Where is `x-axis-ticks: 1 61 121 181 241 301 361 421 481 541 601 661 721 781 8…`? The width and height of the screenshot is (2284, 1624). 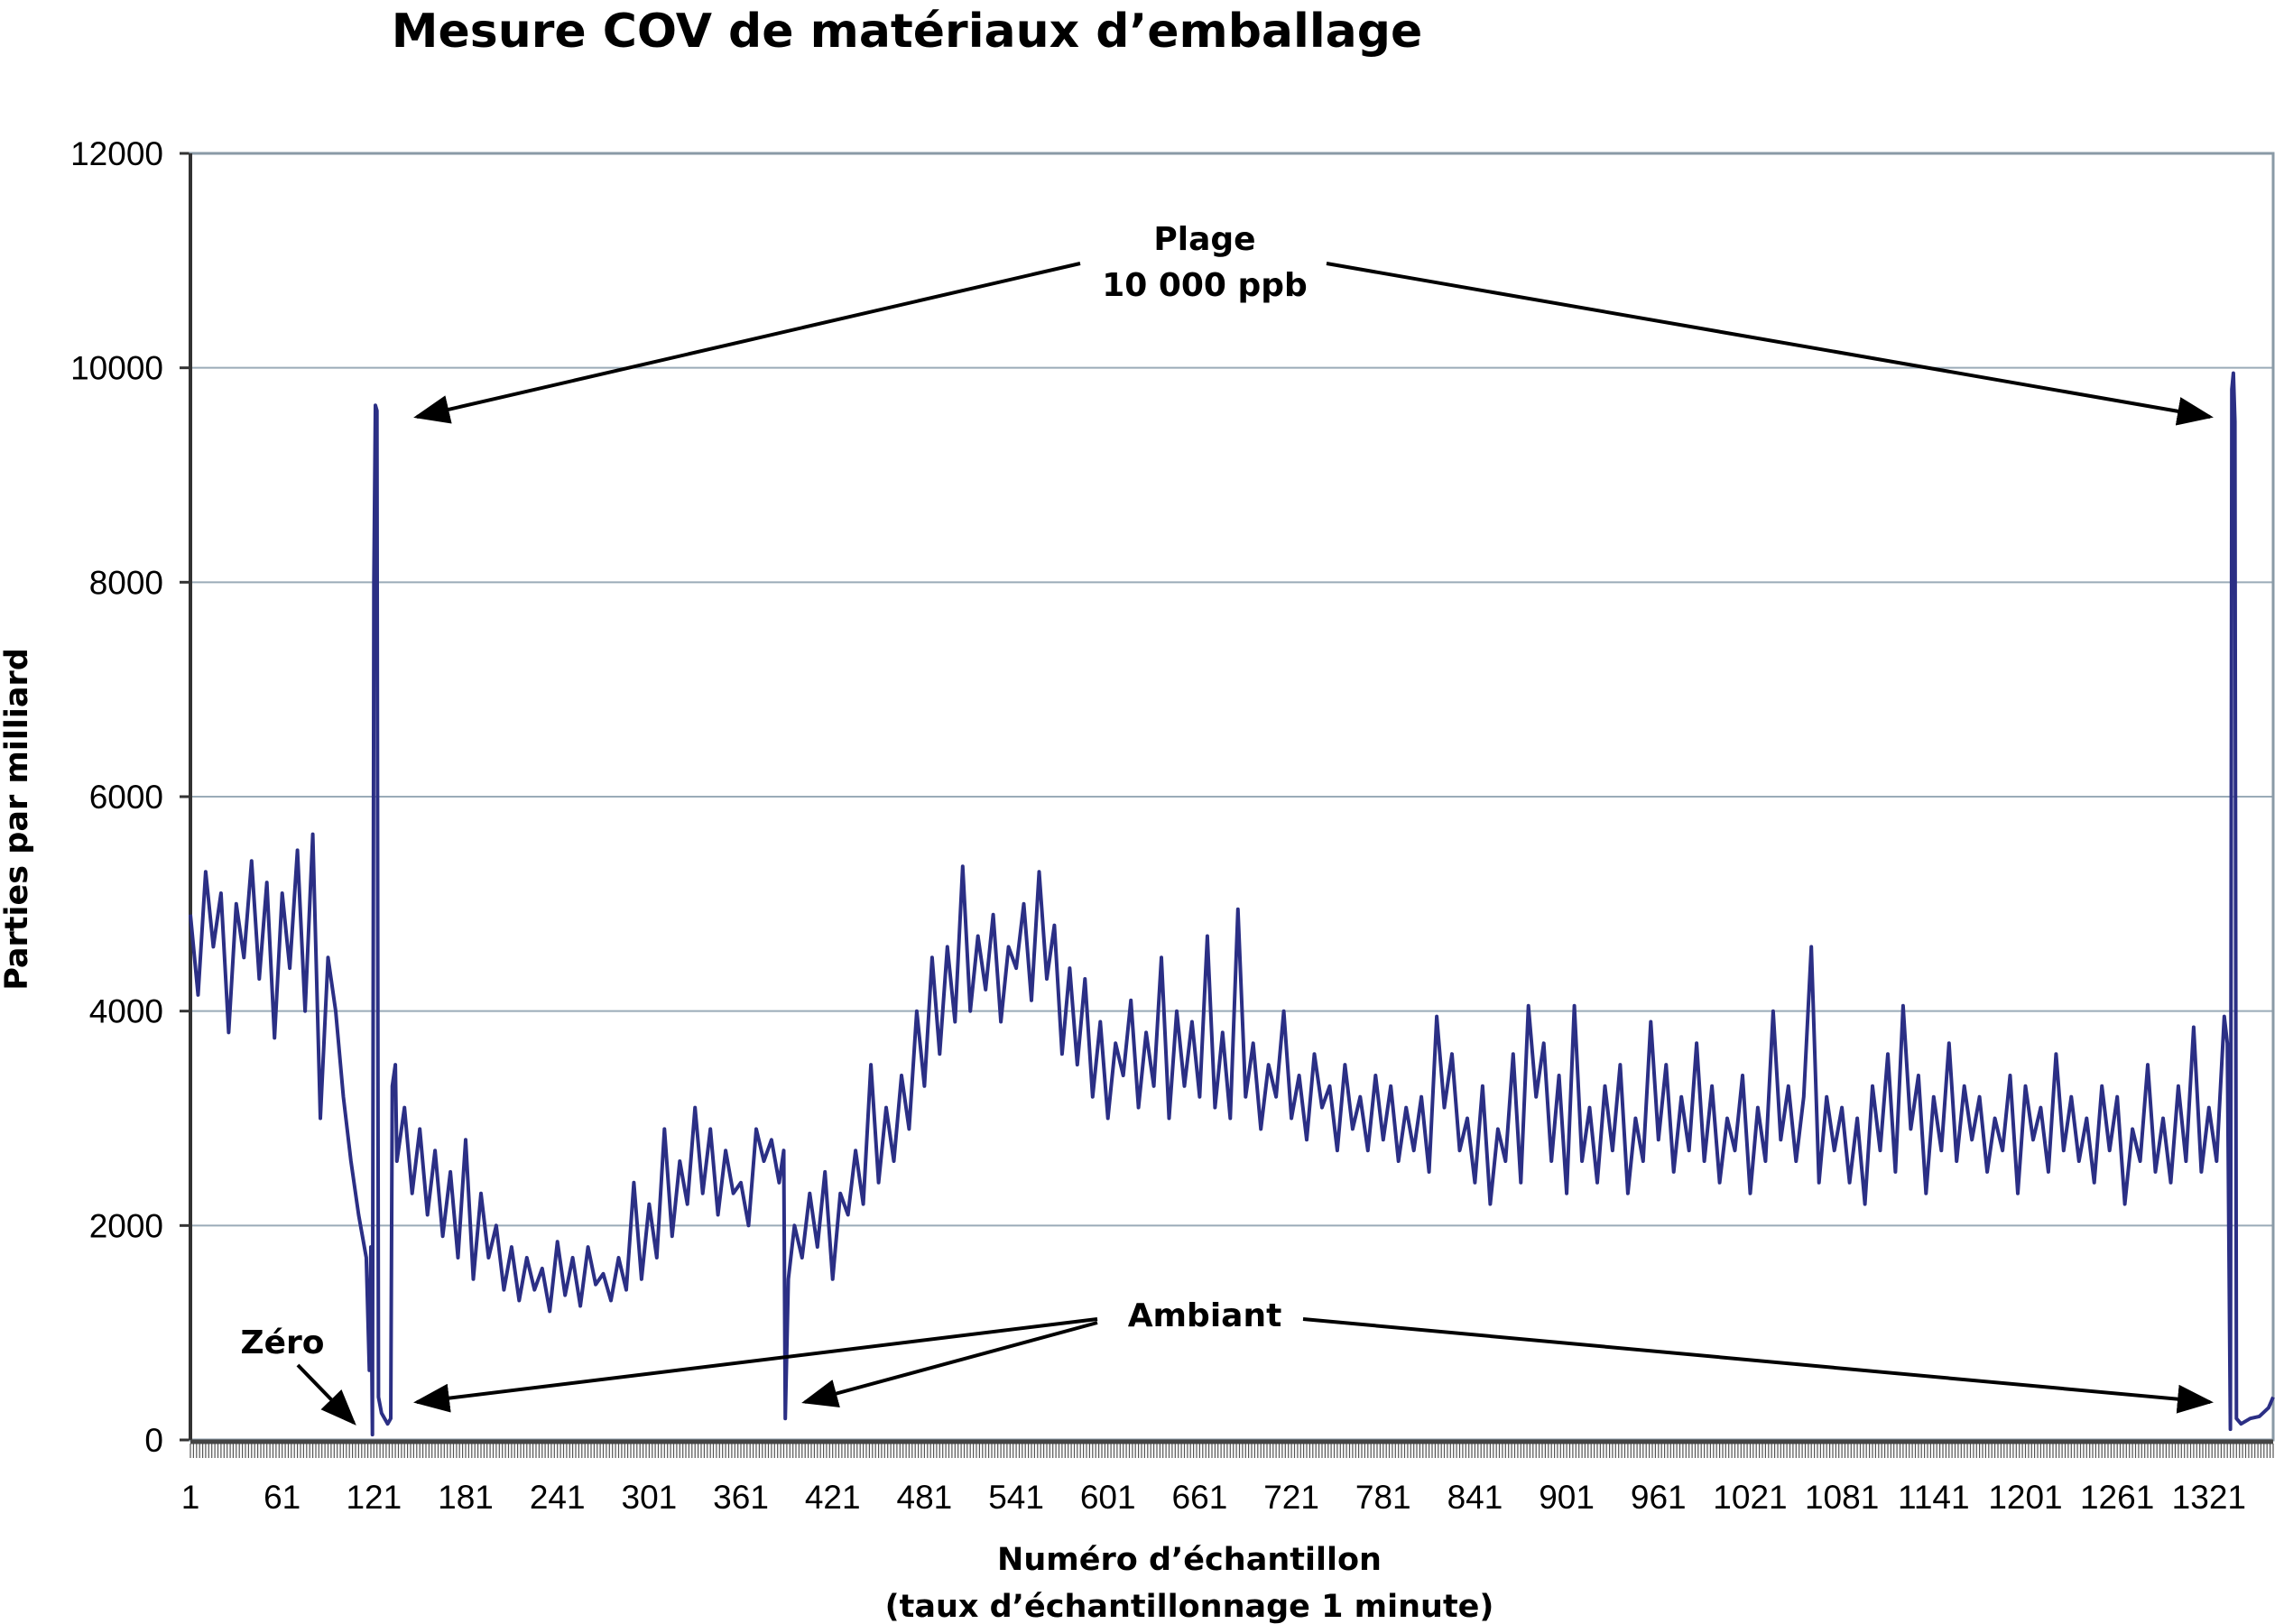 x-axis-ticks: 1 61 121 181 241 301 361 421 481 541 601 661 721 781 8… is located at coordinates (1228, 1480).